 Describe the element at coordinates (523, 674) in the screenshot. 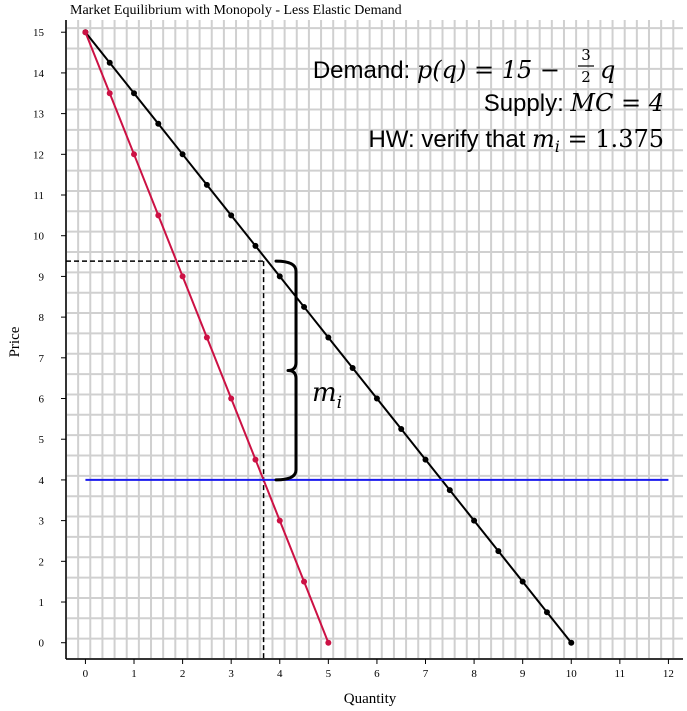

I see `x-tick-label: 9` at that location.